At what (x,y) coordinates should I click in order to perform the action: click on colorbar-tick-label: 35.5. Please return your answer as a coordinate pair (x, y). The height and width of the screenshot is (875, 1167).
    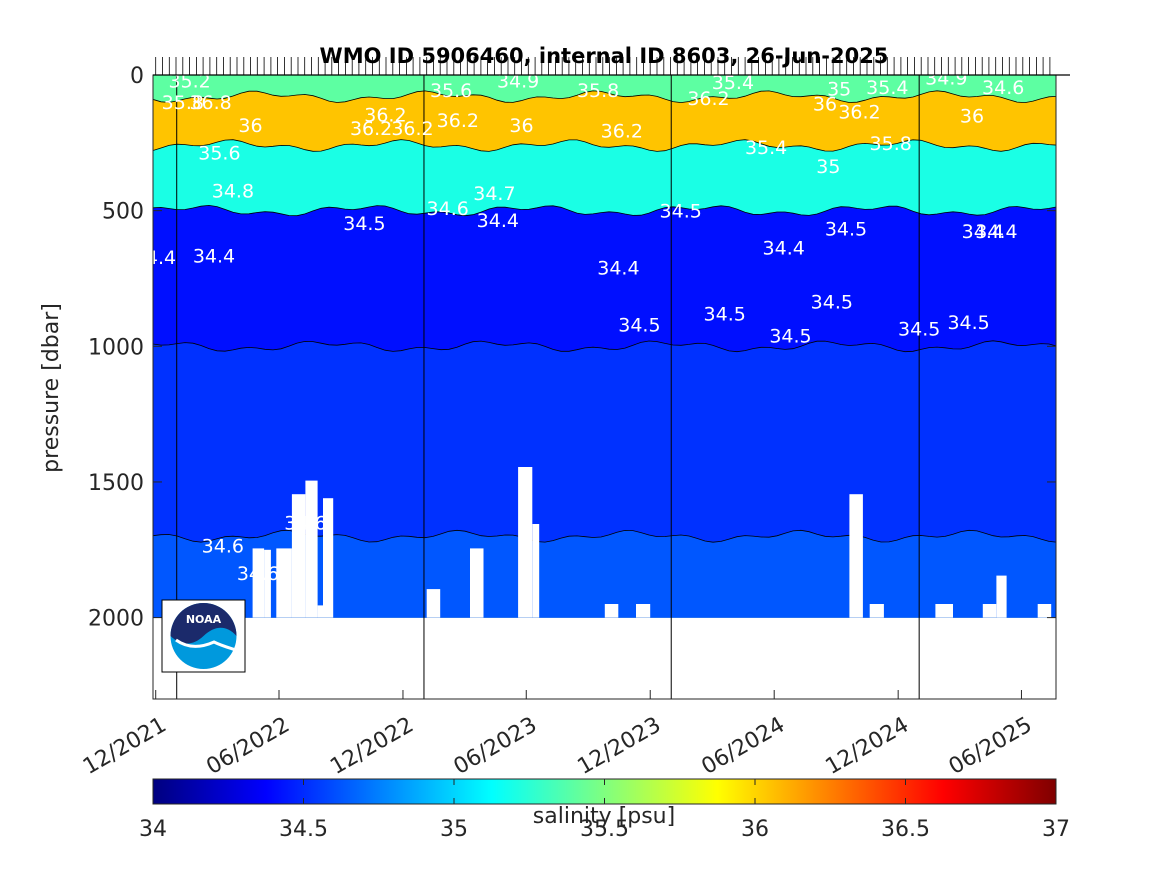
    Looking at the image, I should click on (604, 829).